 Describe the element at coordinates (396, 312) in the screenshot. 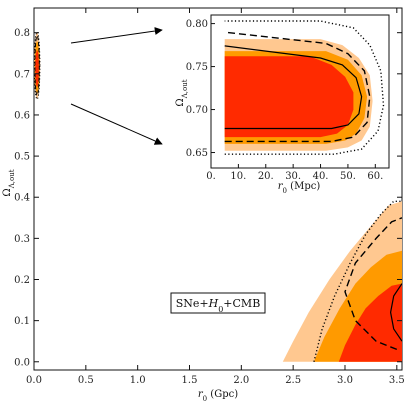

I see `main-line-solid` at that location.